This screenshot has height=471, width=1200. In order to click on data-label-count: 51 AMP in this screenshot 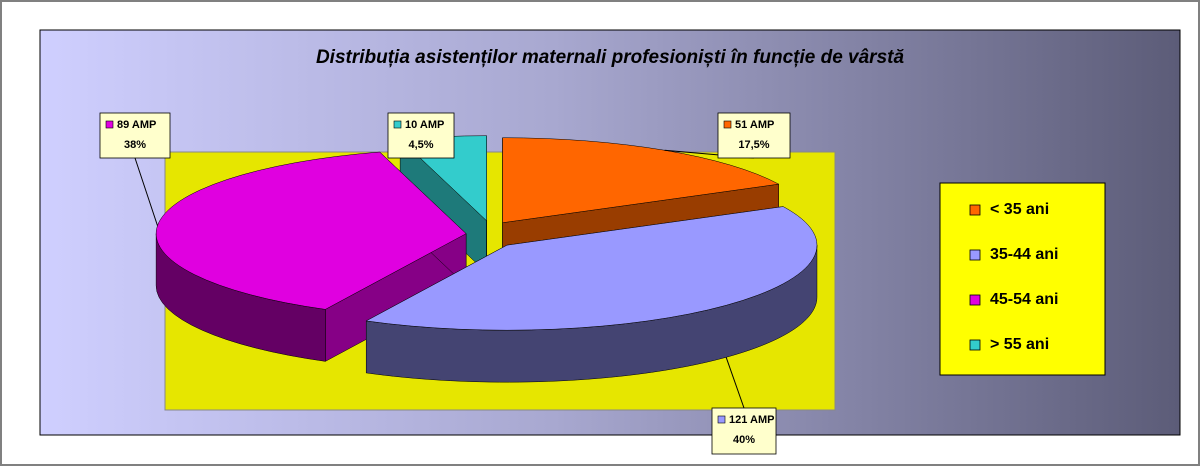, I will do `click(754, 125)`.